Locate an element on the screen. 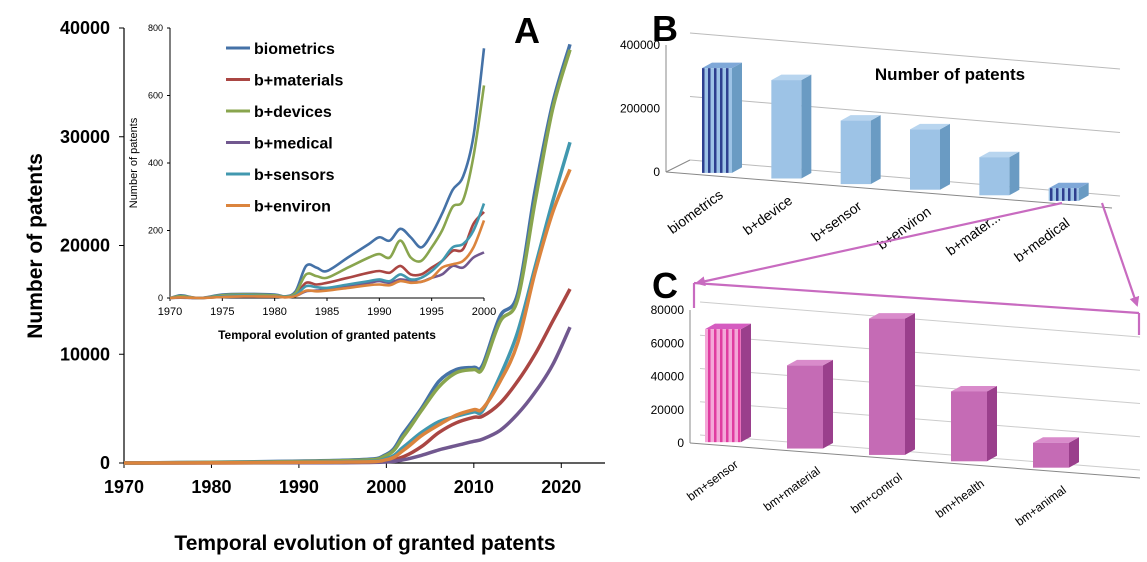  b-category-label: b+environ is located at coordinates (903, 227).